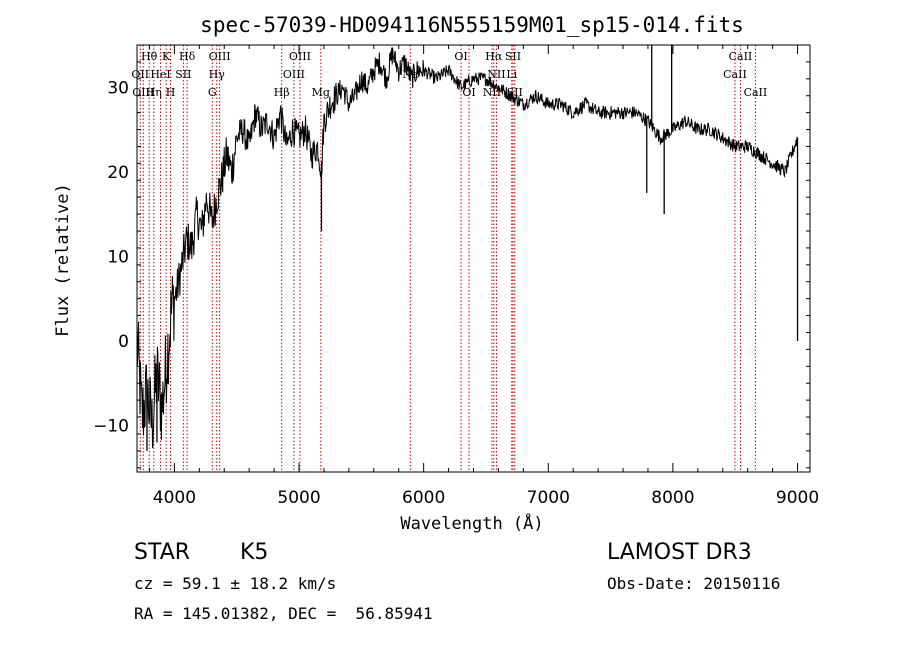 This screenshot has height=649, width=900. I want to click on reference-line-label: Hδ, so click(187, 56).